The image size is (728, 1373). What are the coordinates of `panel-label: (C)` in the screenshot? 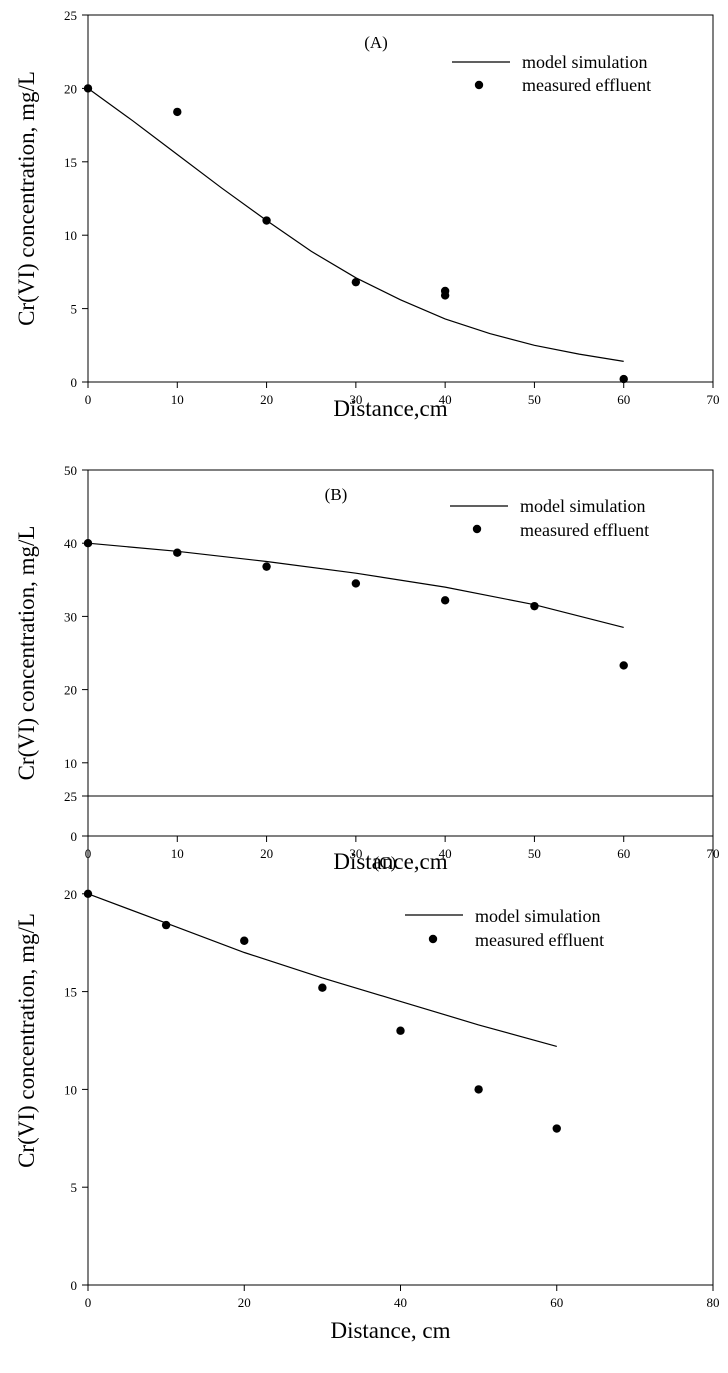 It's located at (385, 862).